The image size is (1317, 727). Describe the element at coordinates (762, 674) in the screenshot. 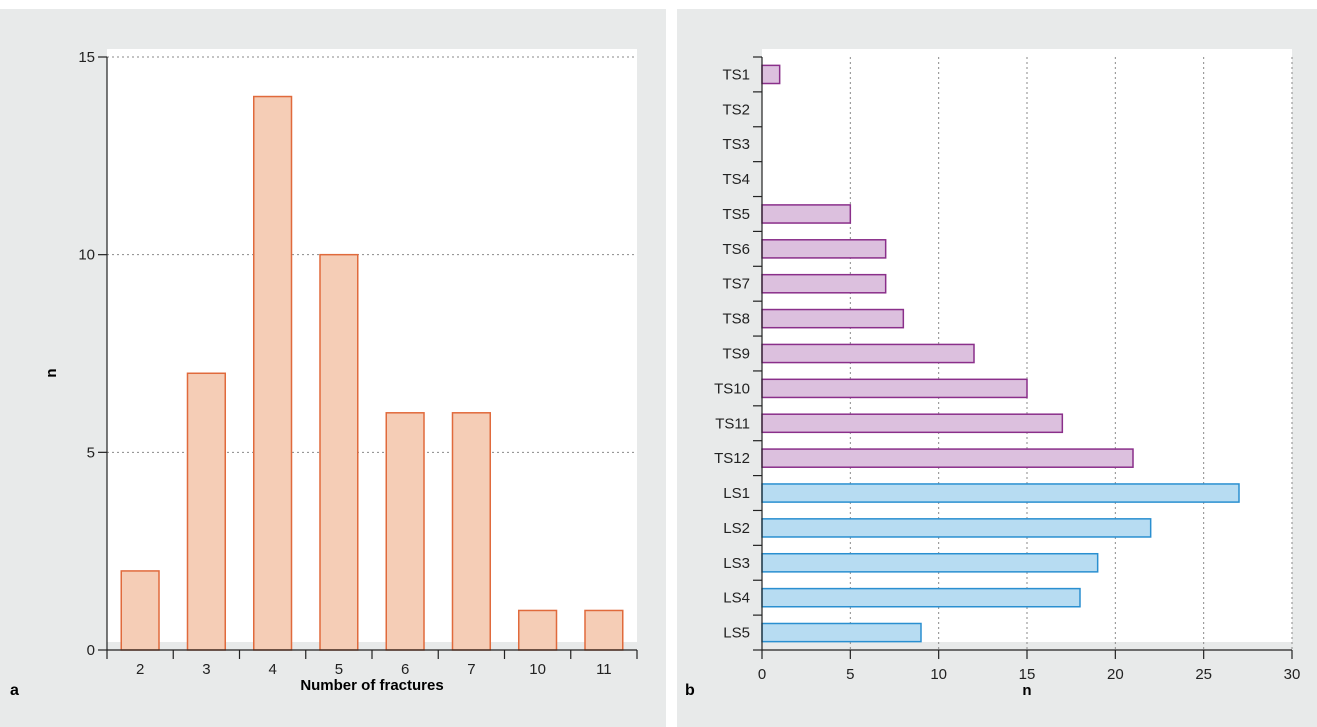

I see `x-tick-label: 0` at that location.